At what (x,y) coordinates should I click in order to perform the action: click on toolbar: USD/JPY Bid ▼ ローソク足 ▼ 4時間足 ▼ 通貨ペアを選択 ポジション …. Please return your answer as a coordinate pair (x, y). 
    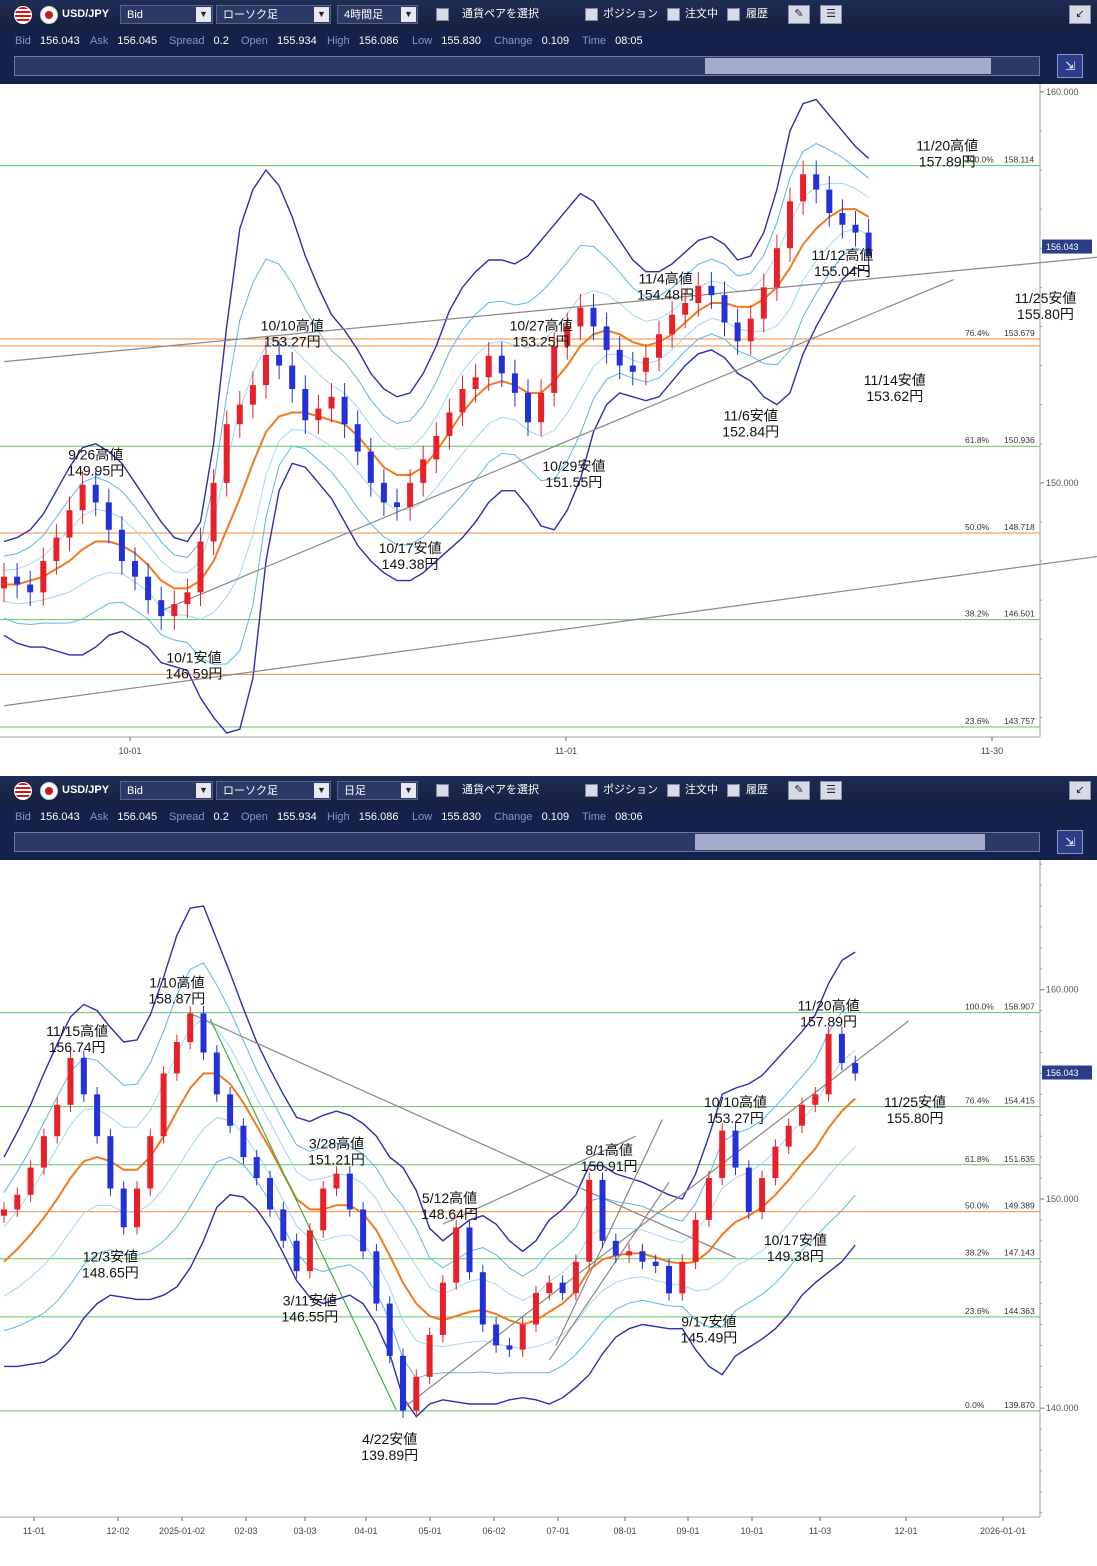
    Looking at the image, I should click on (548, 15).